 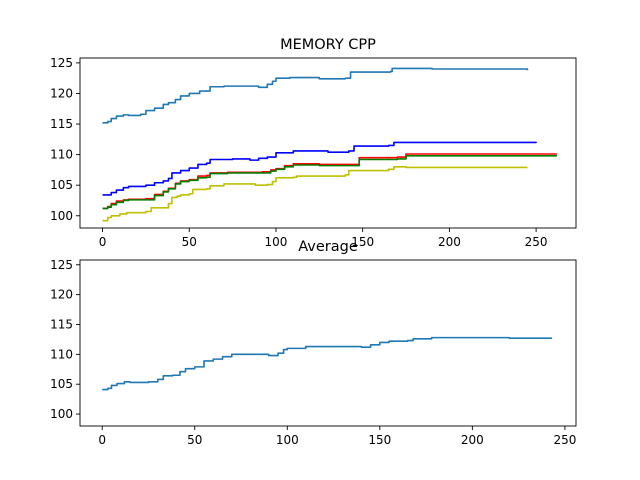 What do you see at coordinates (328, 247) in the screenshot?
I see `chart-title: Average` at bounding box center [328, 247].